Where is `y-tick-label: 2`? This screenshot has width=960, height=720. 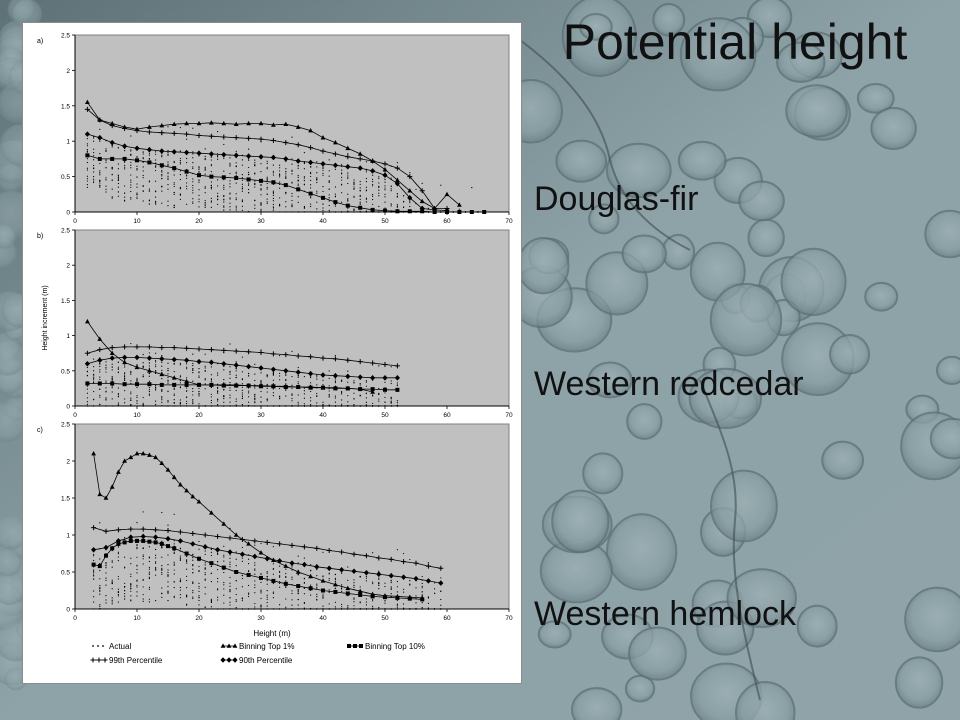 y-tick-label: 2 is located at coordinates (68, 71).